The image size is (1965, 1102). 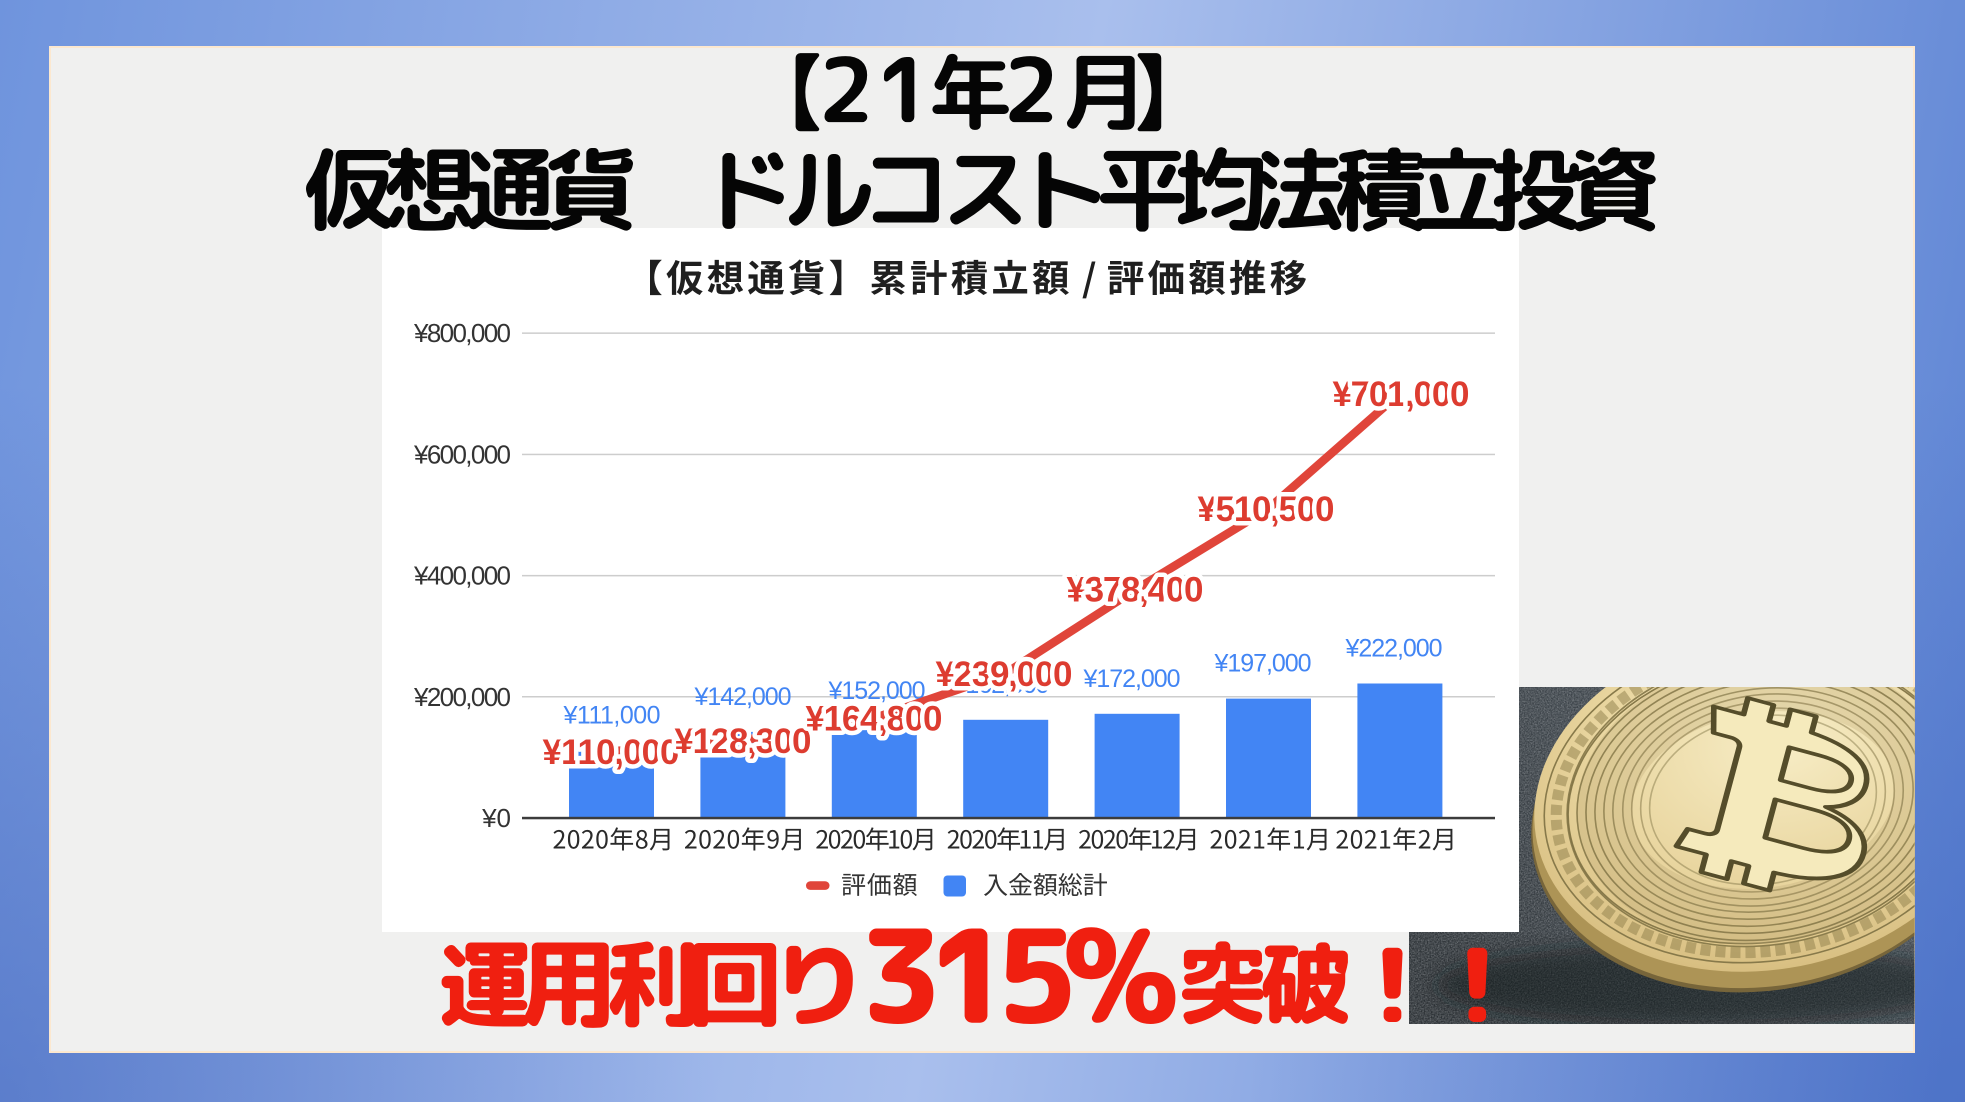 I want to click on svg-text: ¥222,000, so click(x=1394, y=649).